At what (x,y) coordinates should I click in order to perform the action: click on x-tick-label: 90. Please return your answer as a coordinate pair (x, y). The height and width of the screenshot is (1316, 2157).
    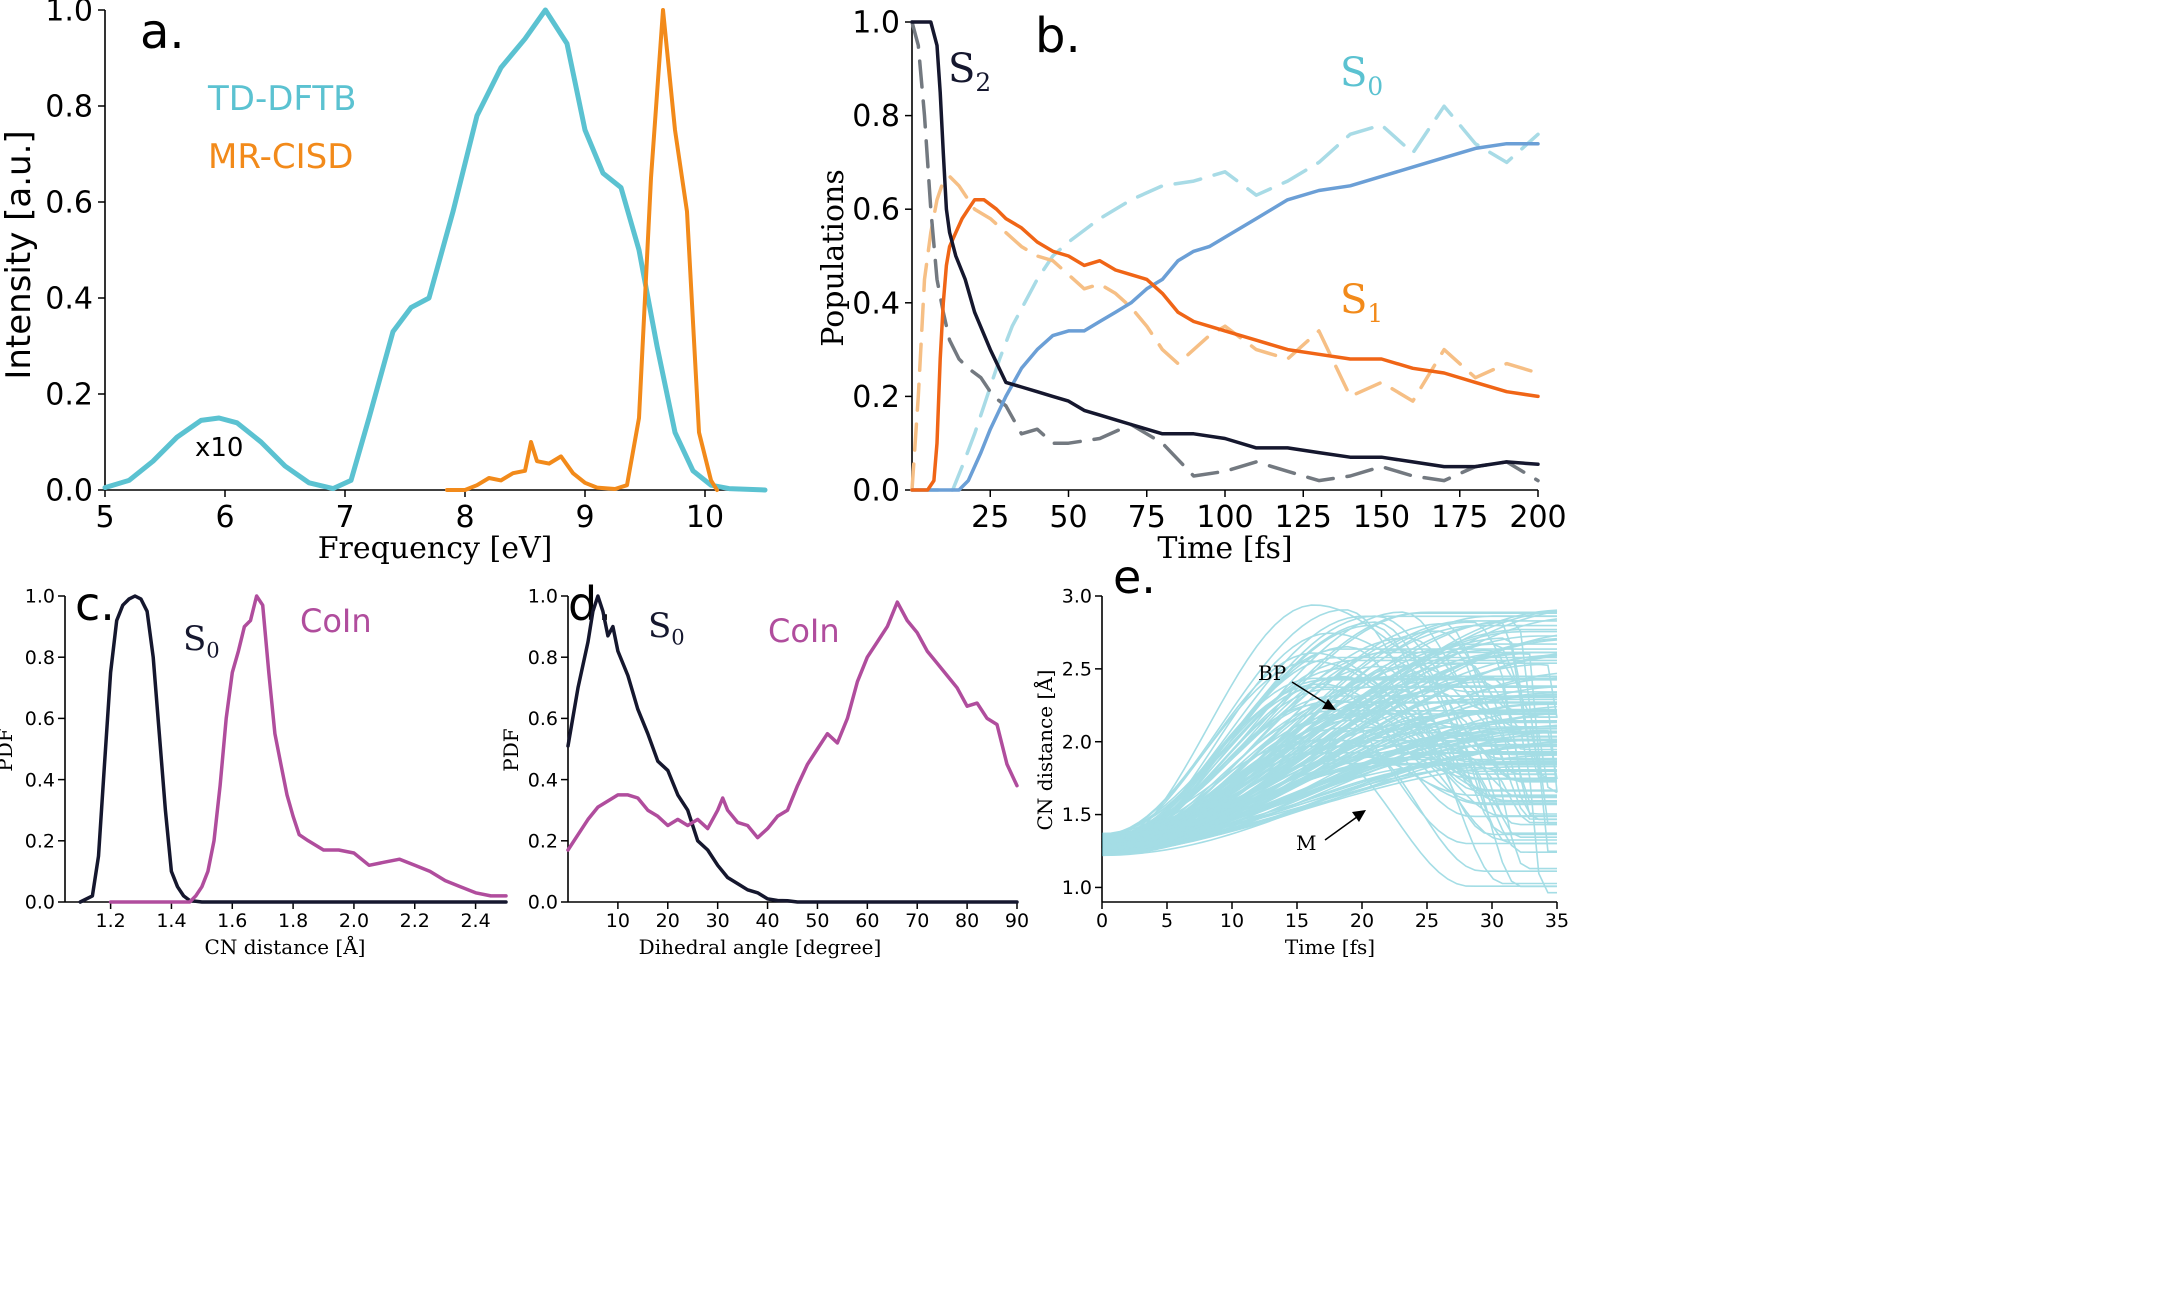
    Looking at the image, I should click on (1017, 921).